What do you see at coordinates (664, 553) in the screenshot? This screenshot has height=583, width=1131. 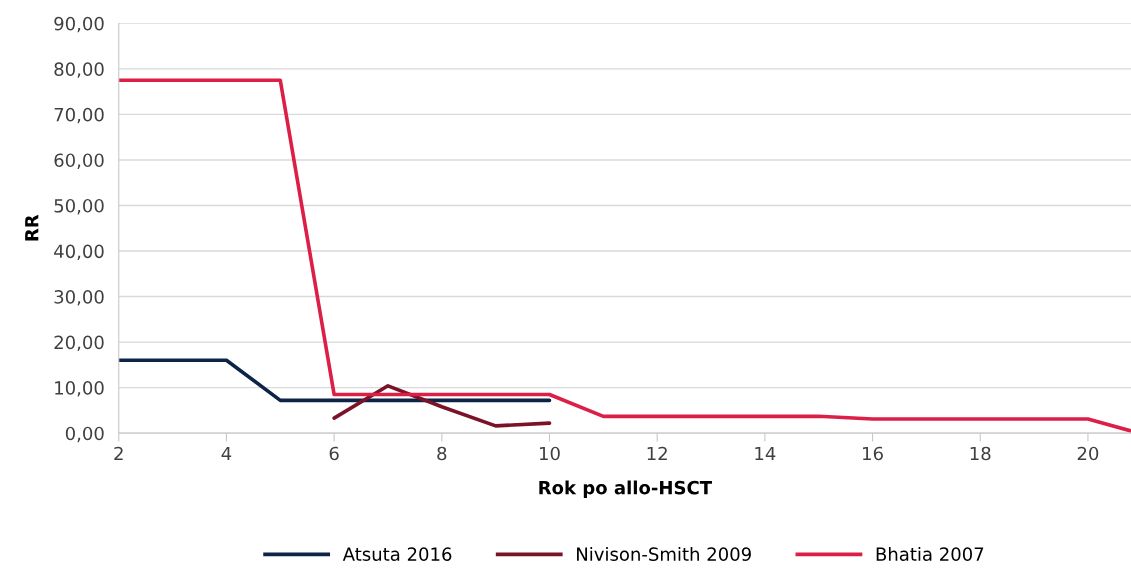 I see `legend-label: Nivison-Smith 2009` at bounding box center [664, 553].